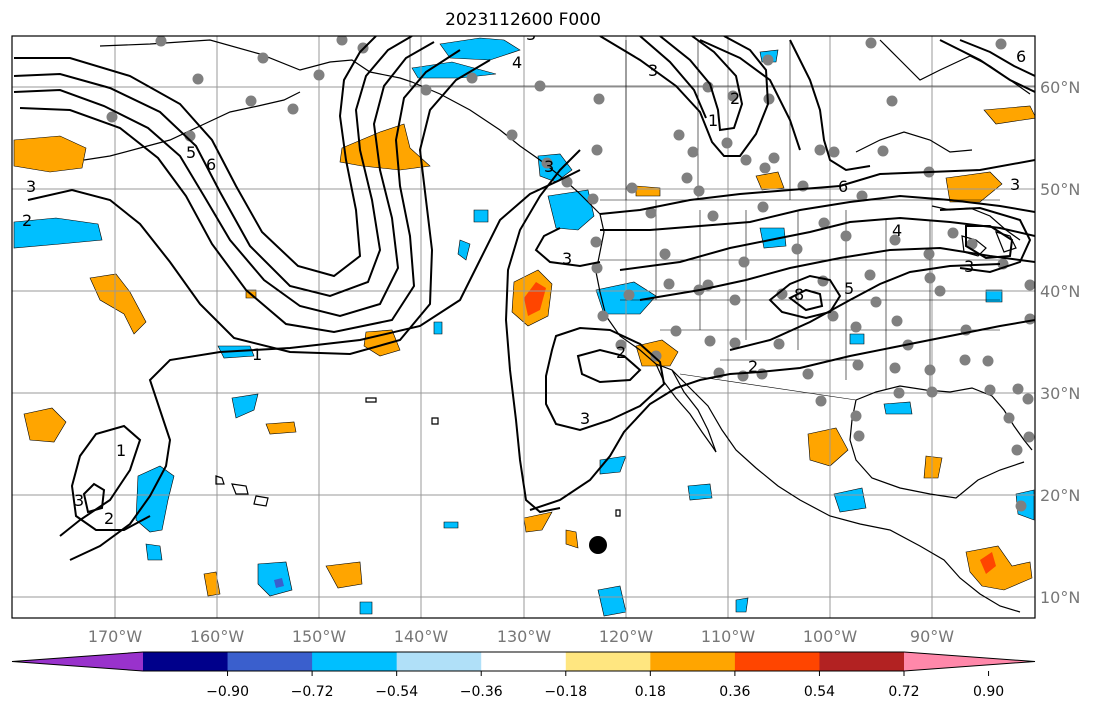 The image size is (1102, 710). What do you see at coordinates (1060, 597) in the screenshot?
I see `lat-tick-label: 10°N` at bounding box center [1060, 597].